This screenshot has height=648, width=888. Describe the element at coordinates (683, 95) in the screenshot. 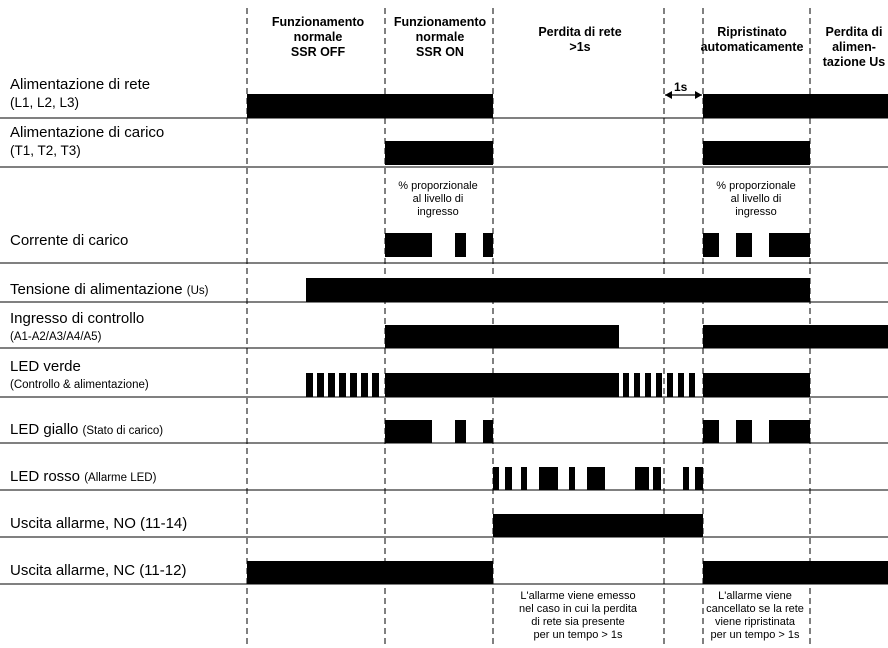

I see `one-second-marker` at that location.